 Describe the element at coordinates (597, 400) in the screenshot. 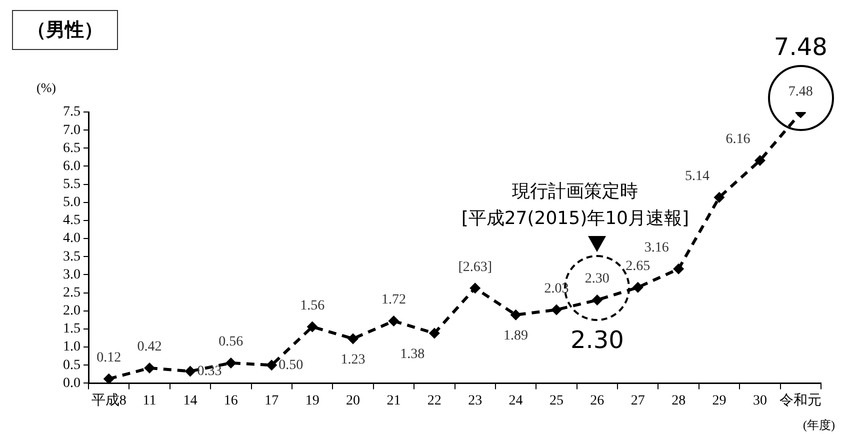

I see `x-tick-label: 26` at that location.